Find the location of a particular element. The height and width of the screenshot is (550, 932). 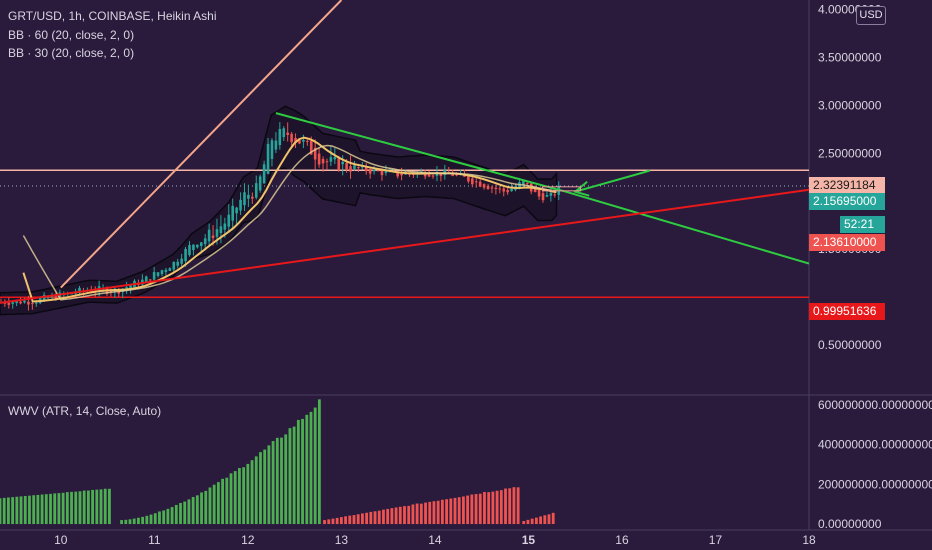

time-axis-label: 15 is located at coordinates (529, 540).